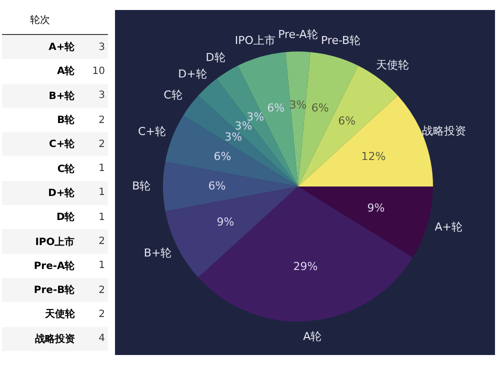 The height and width of the screenshot is (365, 500). I want to click on slice-label: C轮, so click(173, 95).